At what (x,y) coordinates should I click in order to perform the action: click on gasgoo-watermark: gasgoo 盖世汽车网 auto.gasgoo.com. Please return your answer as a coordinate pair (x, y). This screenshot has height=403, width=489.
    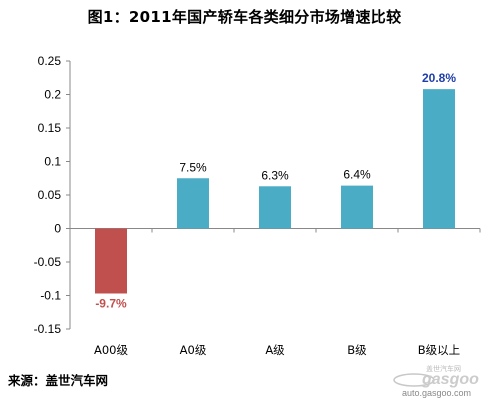
    Looking at the image, I should click on (439, 382).